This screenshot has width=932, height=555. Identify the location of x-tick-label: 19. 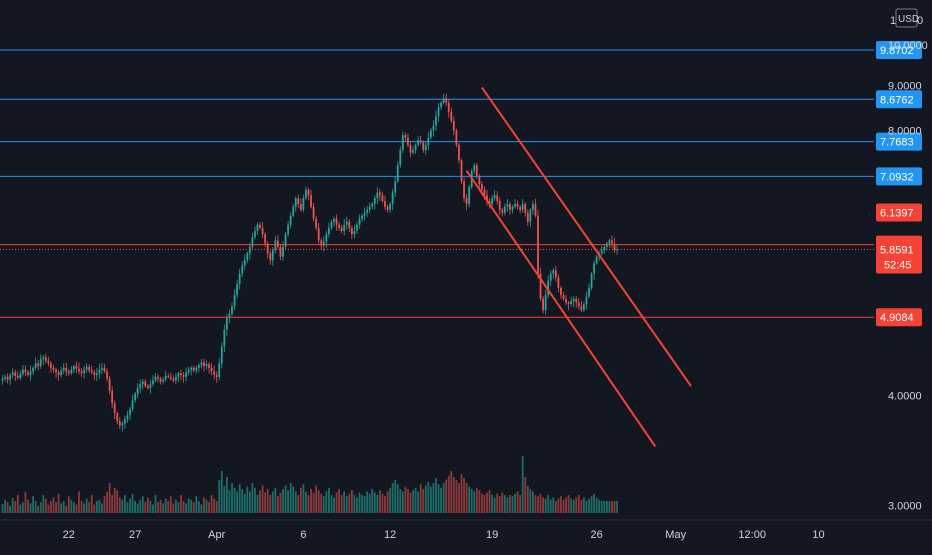
(492, 535).